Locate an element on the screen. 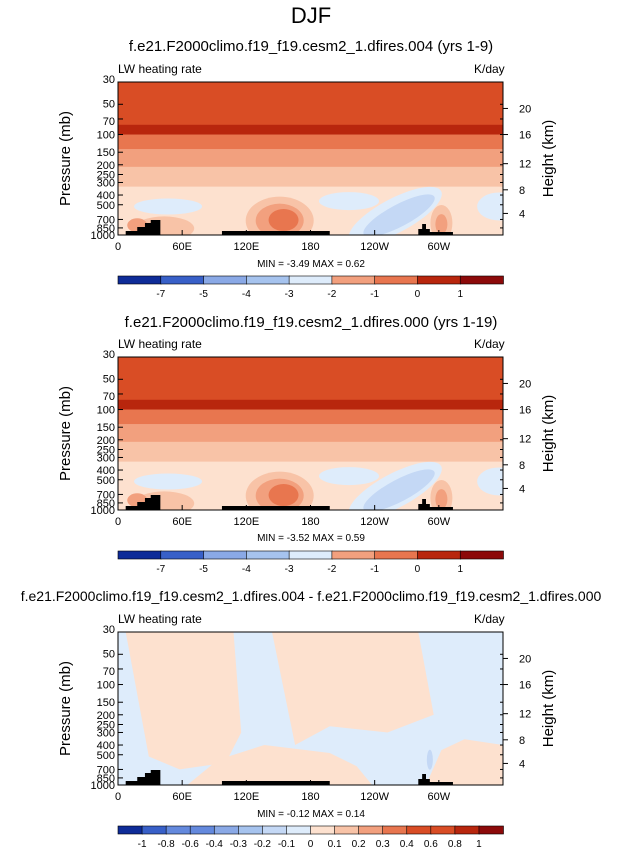 This screenshot has height=851, width=622. y-tick-label: 100 is located at coordinates (106, 136).